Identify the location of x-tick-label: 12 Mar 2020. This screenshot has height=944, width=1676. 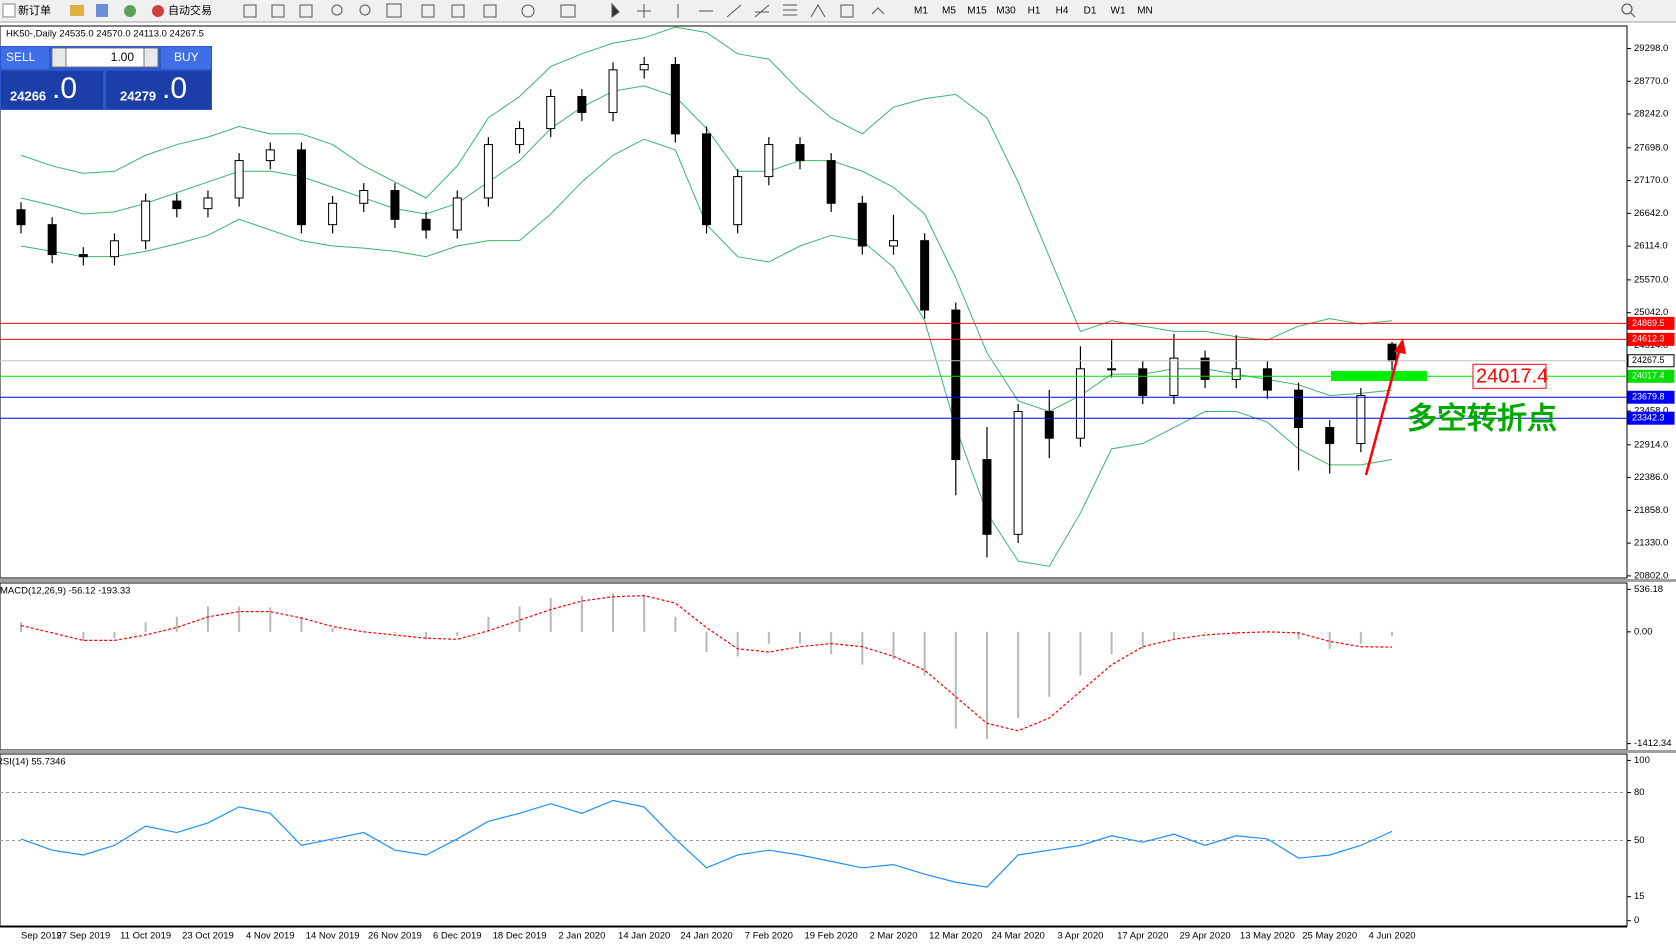
(955, 936).